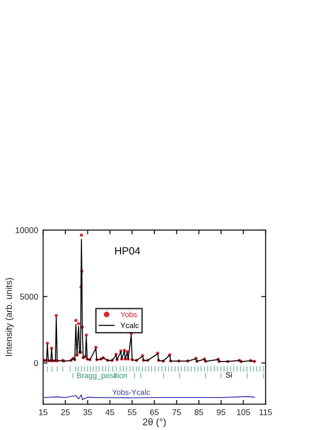 This screenshot has height=430, width=332. Describe the element at coordinates (221, 412) in the screenshot. I see `x-tick-label: 95` at that location.